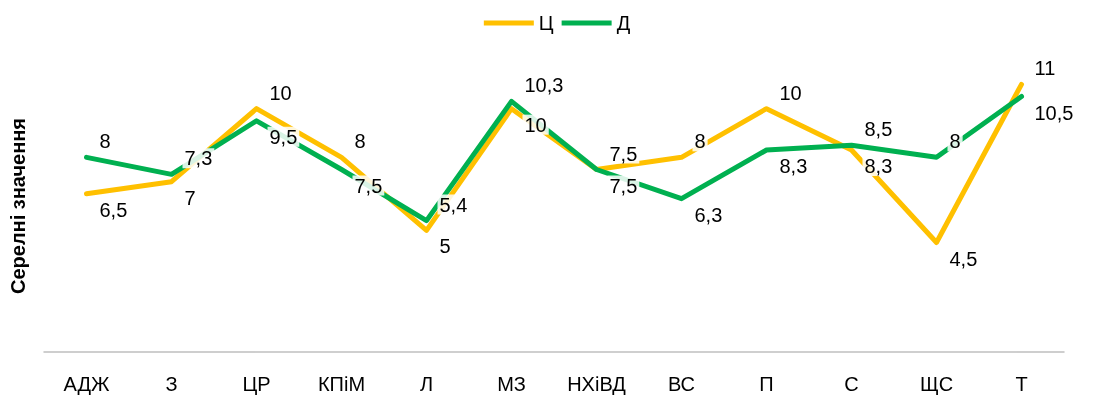 Image resolution: width=1114 pixels, height=400 pixels. What do you see at coordinates (511, 384) in the screenshot?
I see `x-tick-label: МЗ` at bounding box center [511, 384].